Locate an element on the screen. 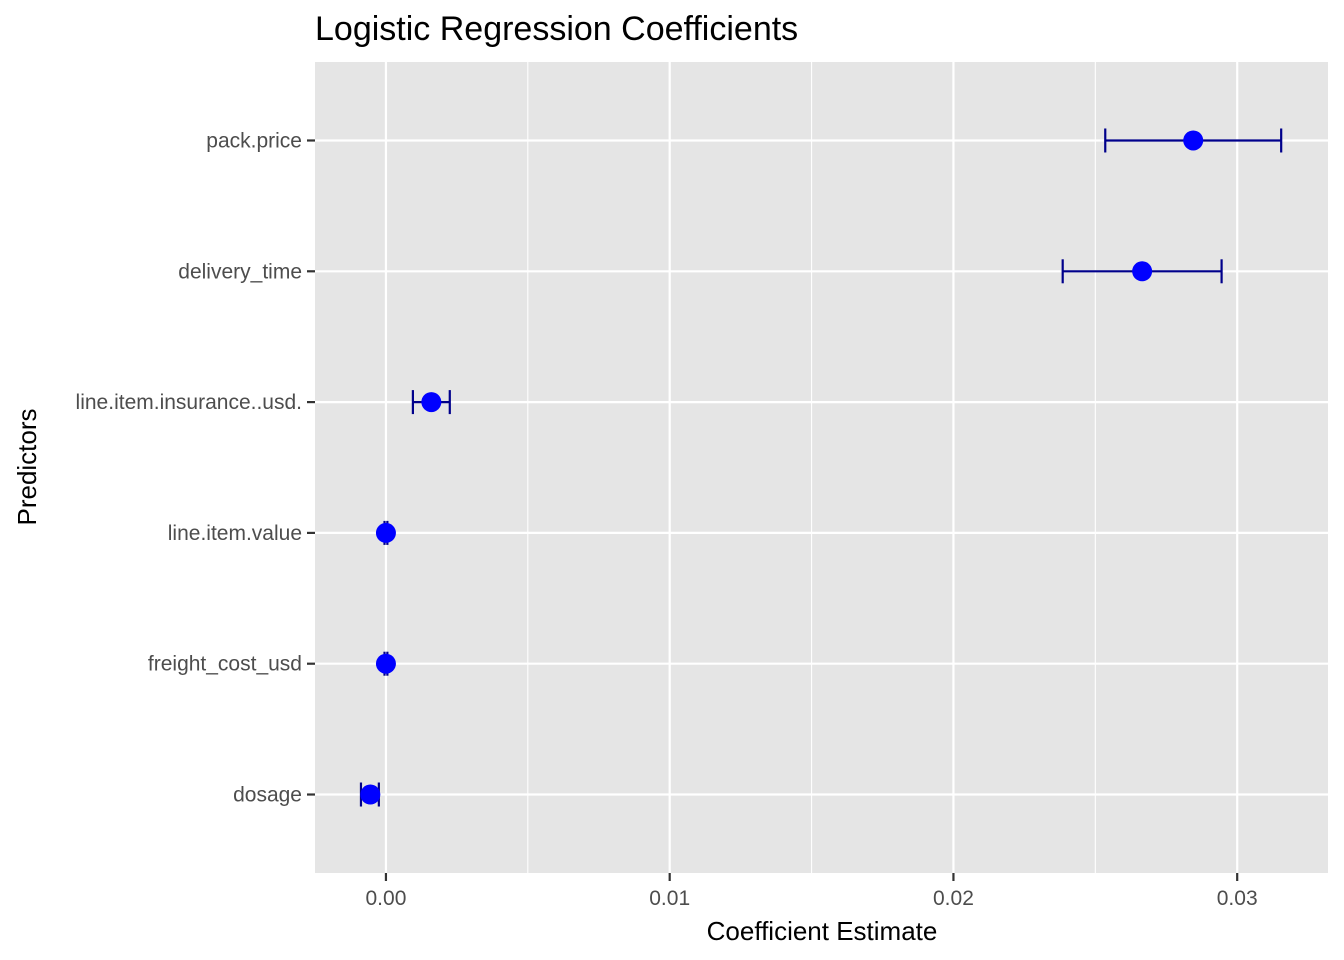 The height and width of the screenshot is (960, 1344). x-tick-label: 0.00 is located at coordinates (386, 898).